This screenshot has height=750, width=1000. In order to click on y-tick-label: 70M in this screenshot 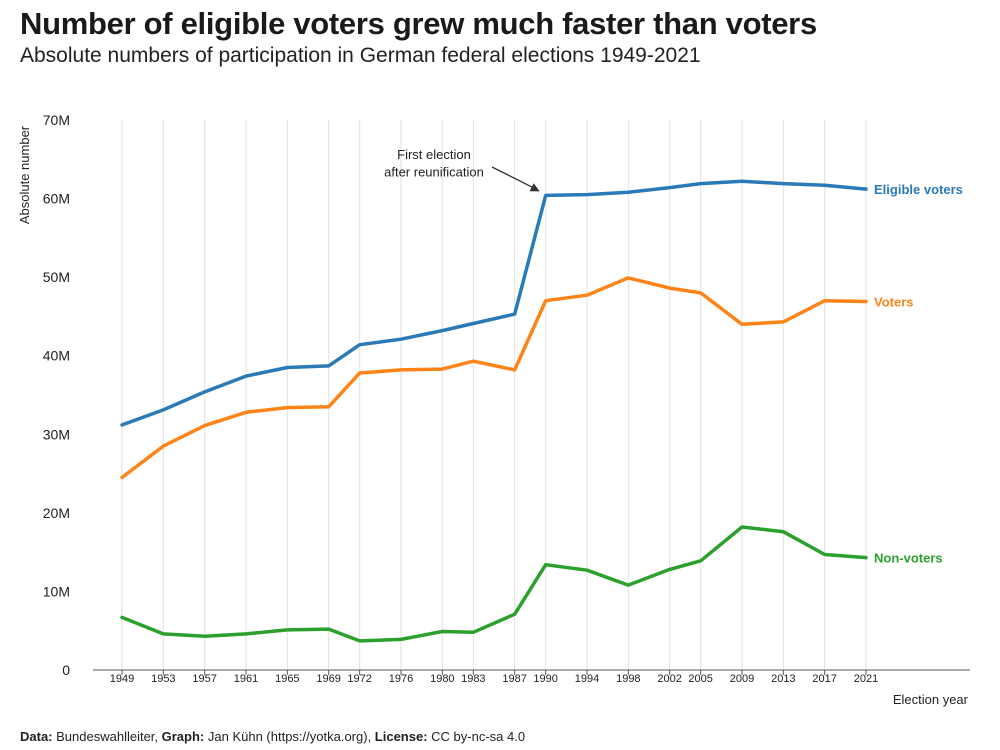, I will do `click(56, 120)`.